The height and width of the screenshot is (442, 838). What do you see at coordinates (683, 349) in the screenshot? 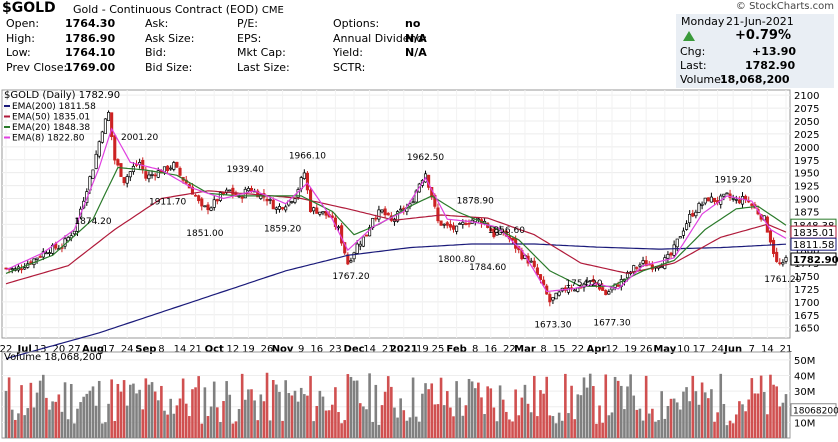
I see `x-tick-label: 10` at bounding box center [683, 349].